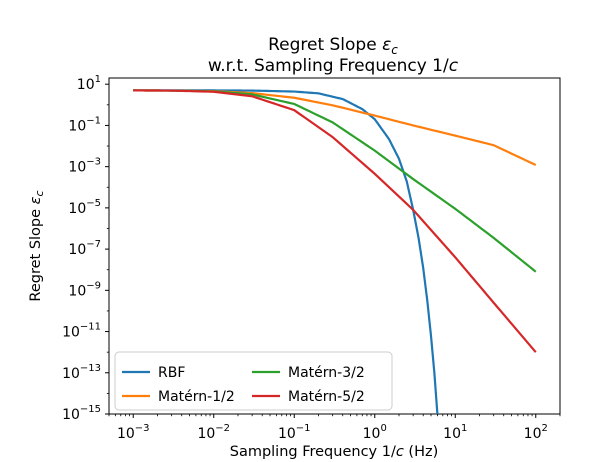  Describe the element at coordinates (89, 83) in the screenshot. I see `y-tick-label: 10¹` at that location.